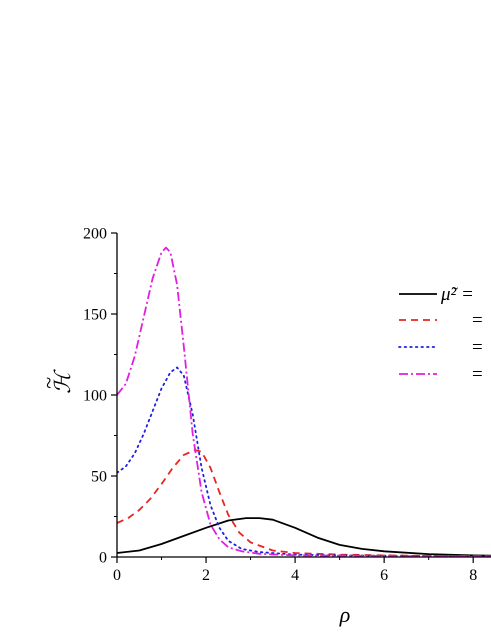 Image resolution: width=491 pixels, height=635 pixels. Describe the element at coordinates (295, 575) in the screenshot. I see `x-tick-label: 4` at that location.